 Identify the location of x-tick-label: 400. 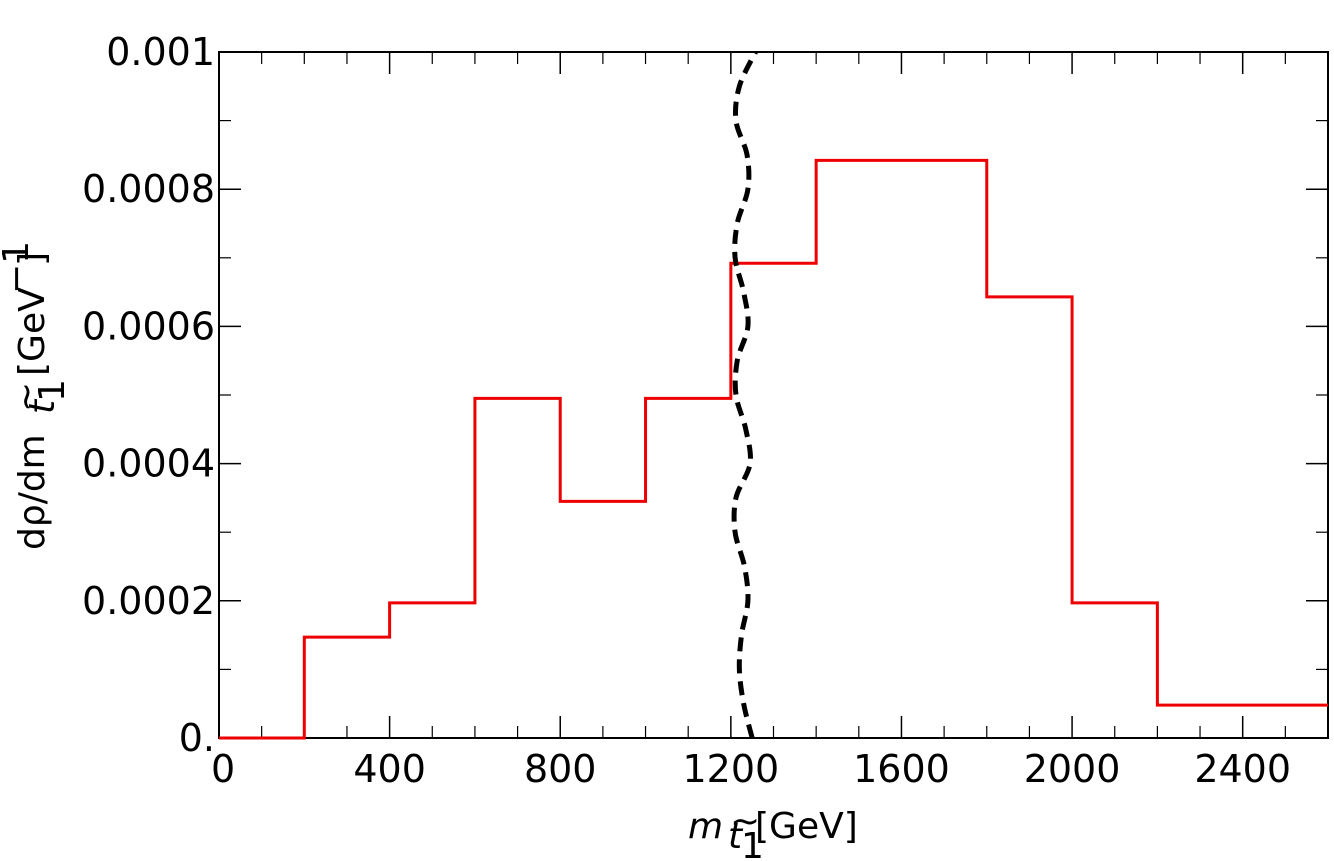
(389, 769).